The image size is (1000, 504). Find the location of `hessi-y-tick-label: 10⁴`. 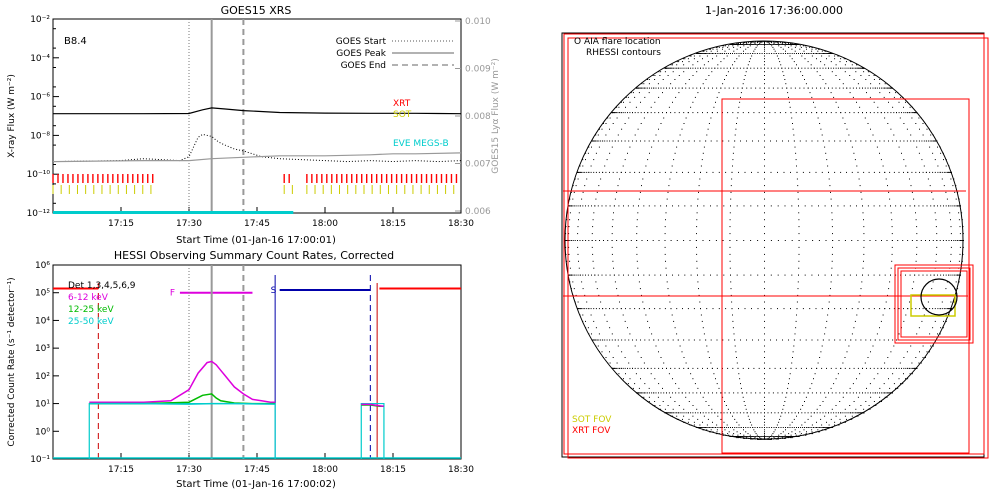

hessi-y-tick-label: 10⁴ is located at coordinates (42, 321).